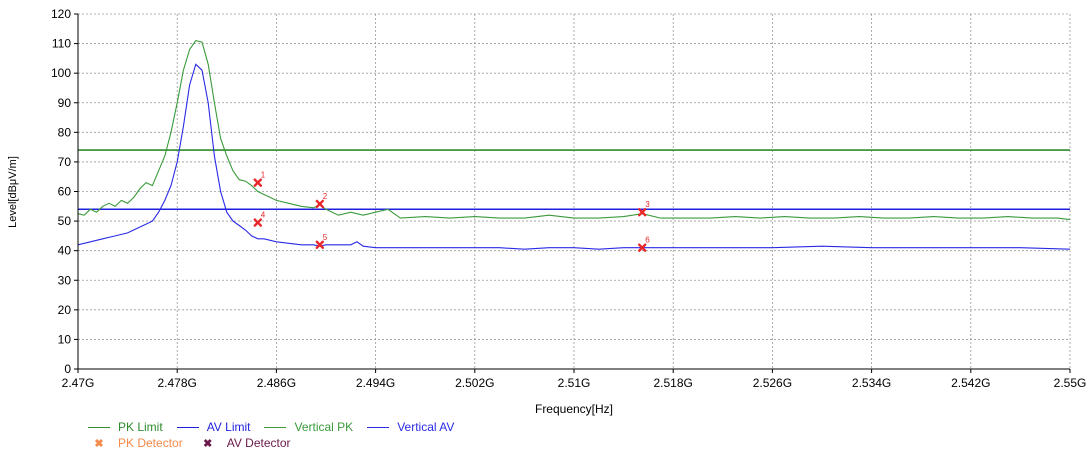 This screenshot has height=454, width=1092. I want to click on marker-label: 1, so click(263, 175).